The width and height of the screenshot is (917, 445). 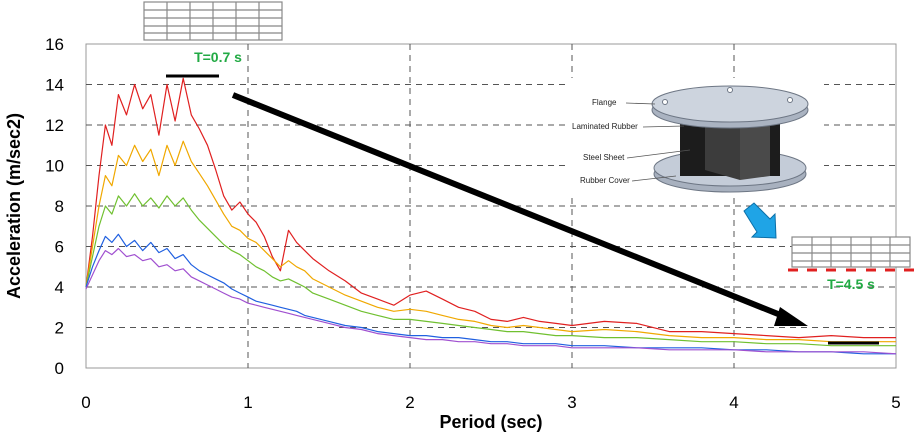 I want to click on y-tick-label: 6, so click(x=59, y=247).